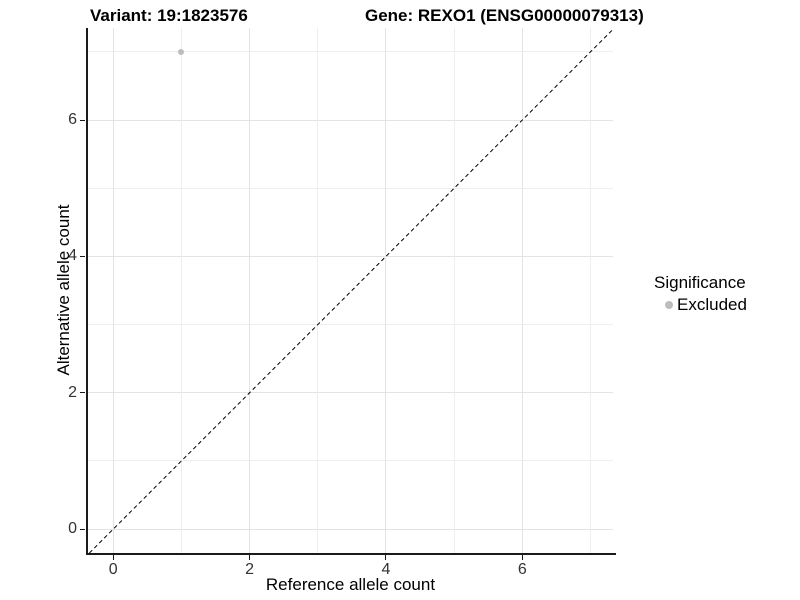 The width and height of the screenshot is (800, 600). I want to click on legend-title: Significance, so click(700, 282).